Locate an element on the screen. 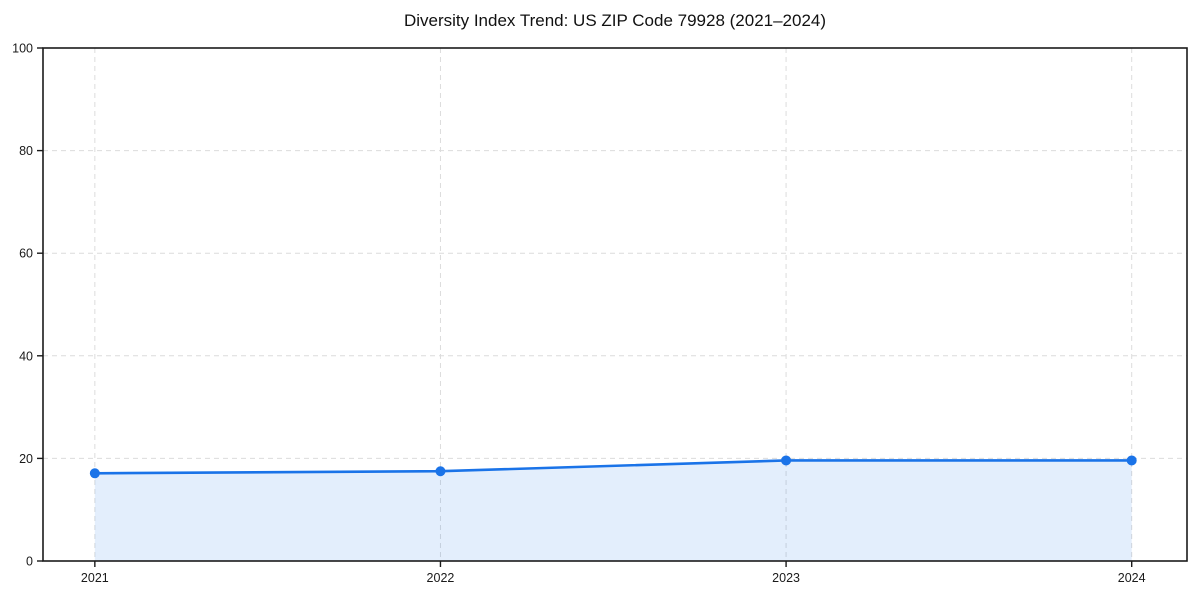  y-axis-tick-label: 60 is located at coordinates (26, 254).